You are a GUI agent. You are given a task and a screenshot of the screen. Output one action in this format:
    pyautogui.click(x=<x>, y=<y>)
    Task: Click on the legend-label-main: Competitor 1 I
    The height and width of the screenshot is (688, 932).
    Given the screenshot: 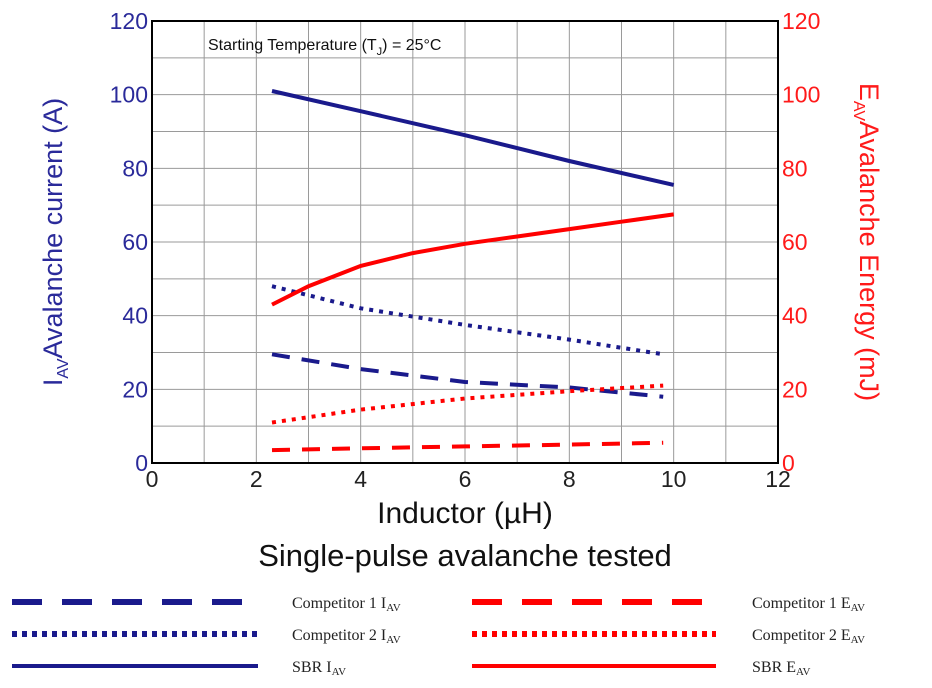 What is the action you would take?
    pyautogui.click(x=339, y=603)
    